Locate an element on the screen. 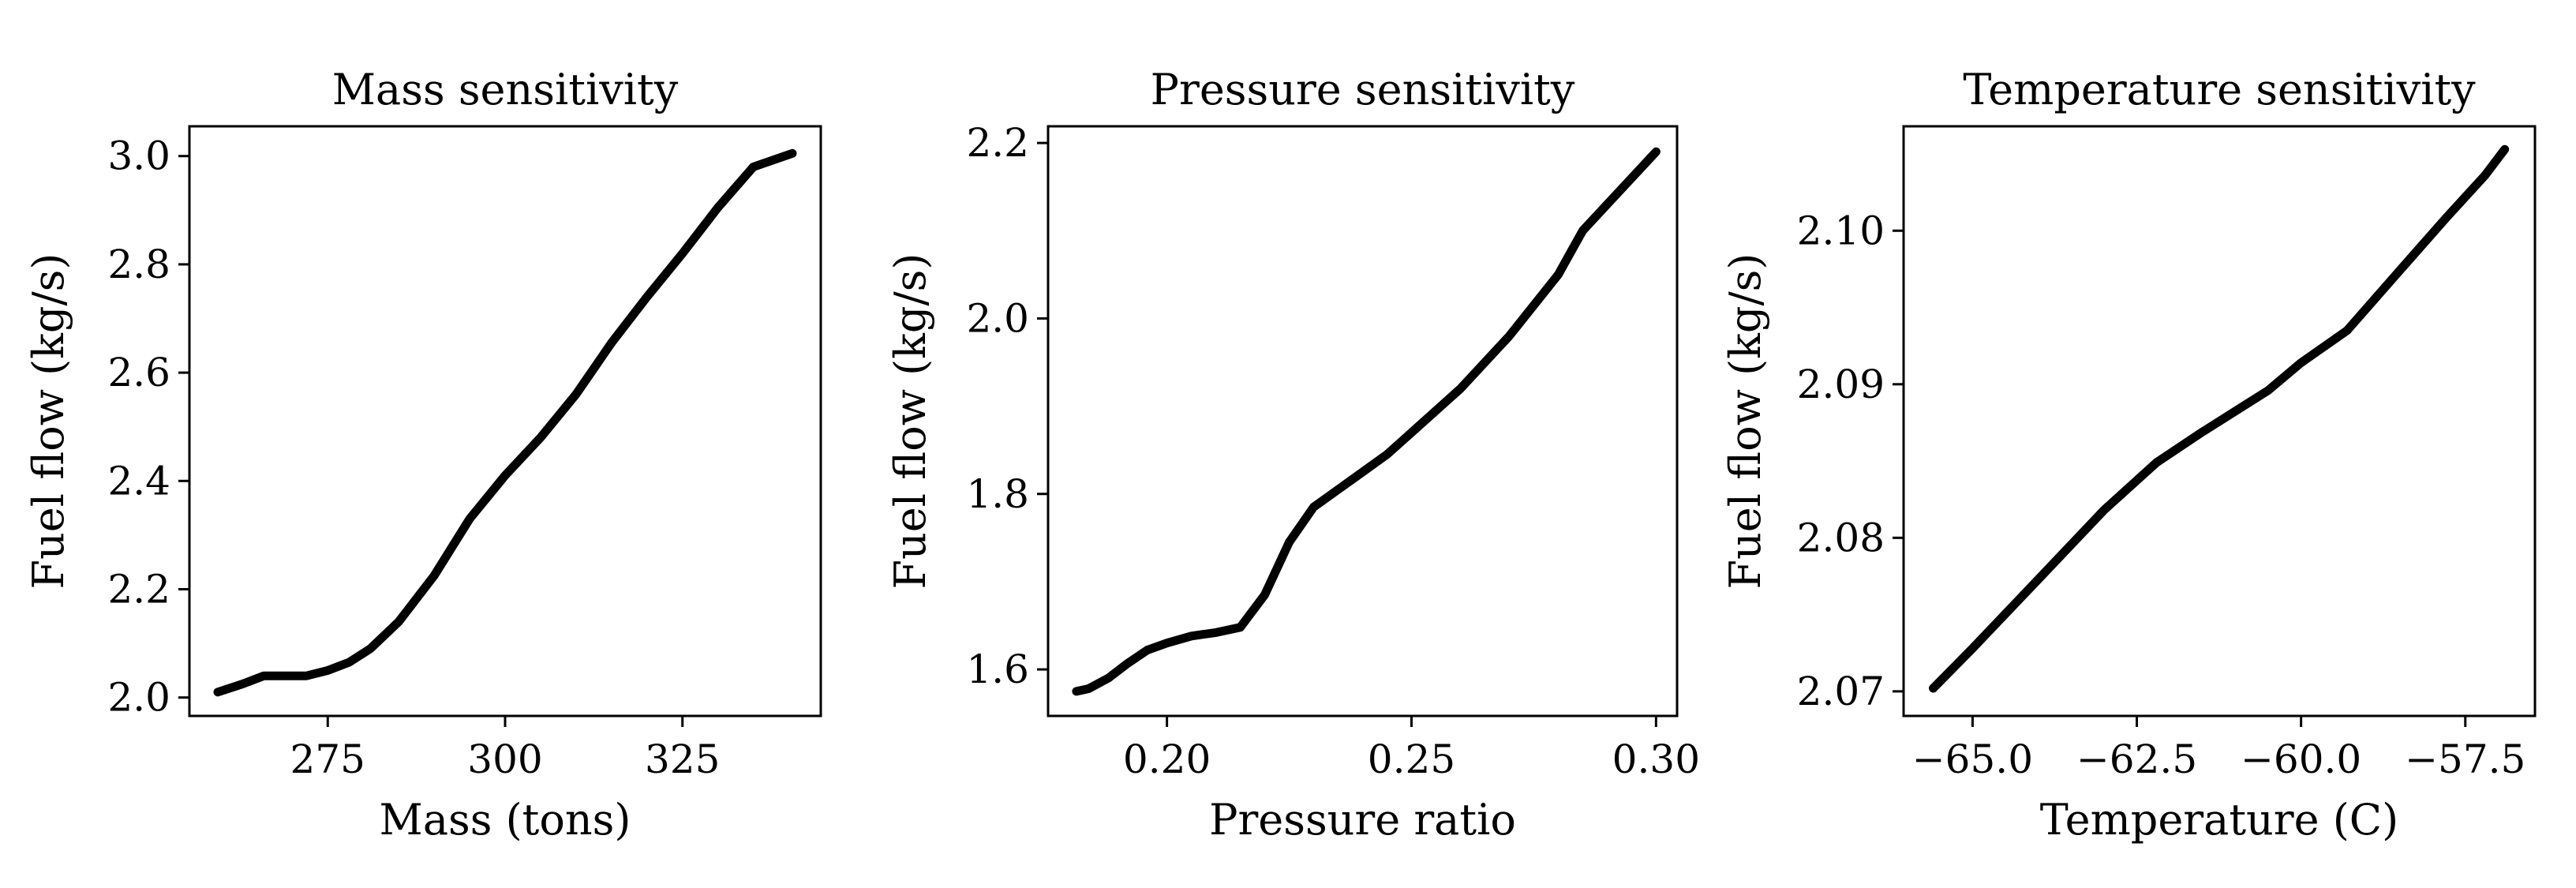  x-tick-label: 0.25 is located at coordinates (1411, 759).